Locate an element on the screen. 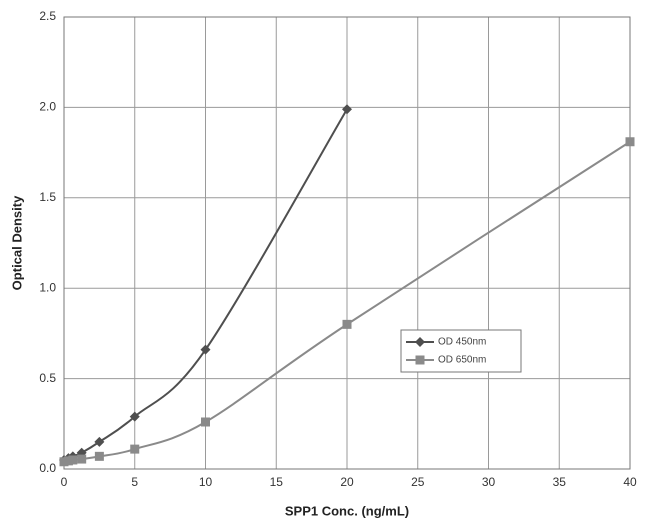  y-tick-label: 0.0 is located at coordinates (47, 468).